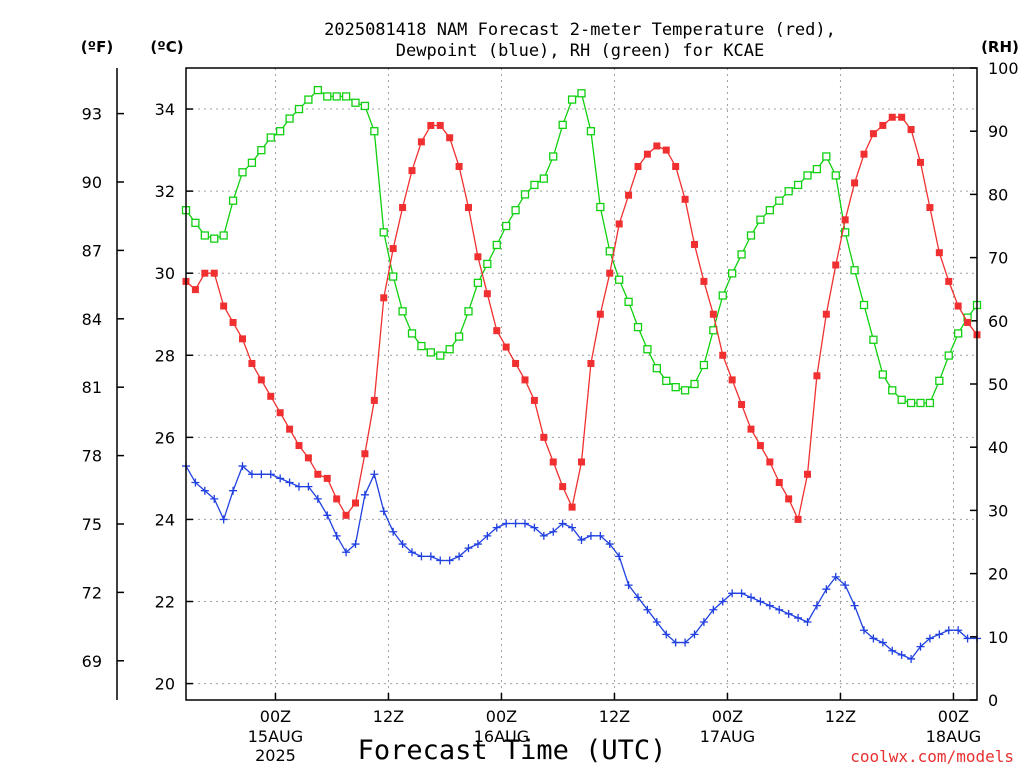  What do you see at coordinates (165, 602) in the screenshot?
I see `c-tick-label: 22` at bounding box center [165, 602].